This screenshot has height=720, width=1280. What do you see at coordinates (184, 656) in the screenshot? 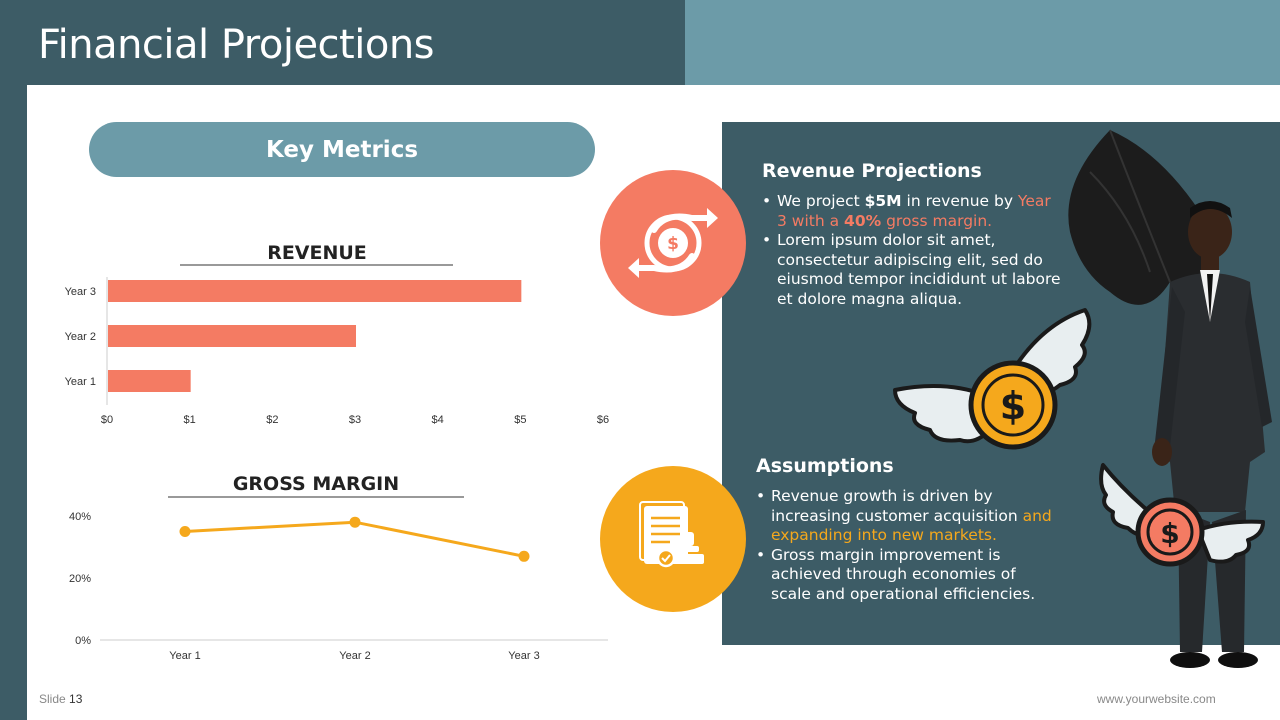
I see `x-tick-label: Year 1` at bounding box center [184, 656].